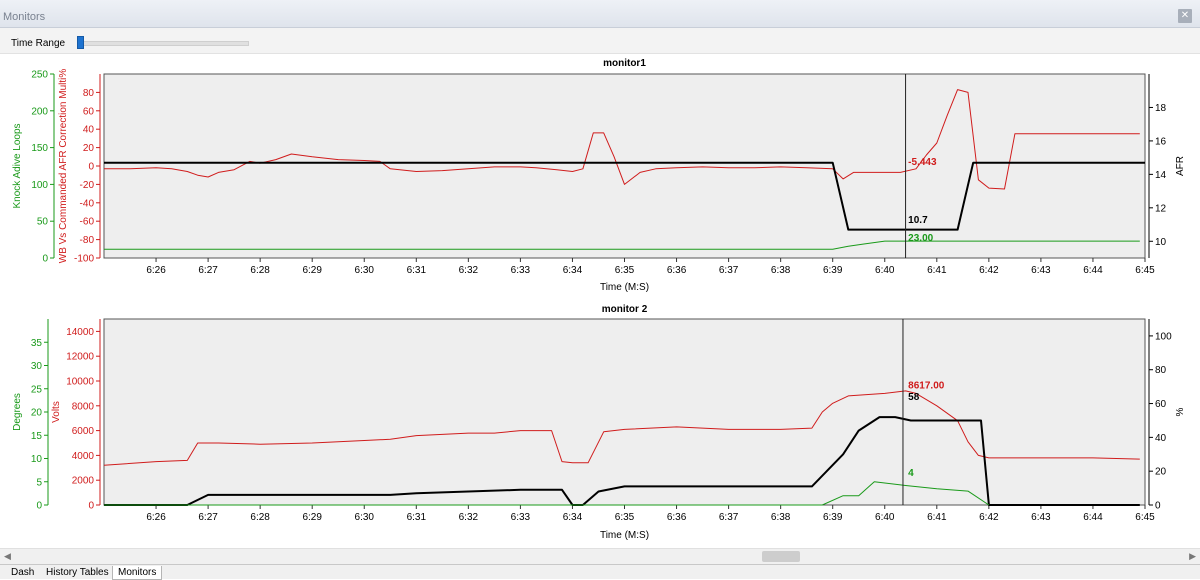  Describe the element at coordinates (37, 366) in the screenshot. I see `chart2-deg-tick-label: 30` at that location.